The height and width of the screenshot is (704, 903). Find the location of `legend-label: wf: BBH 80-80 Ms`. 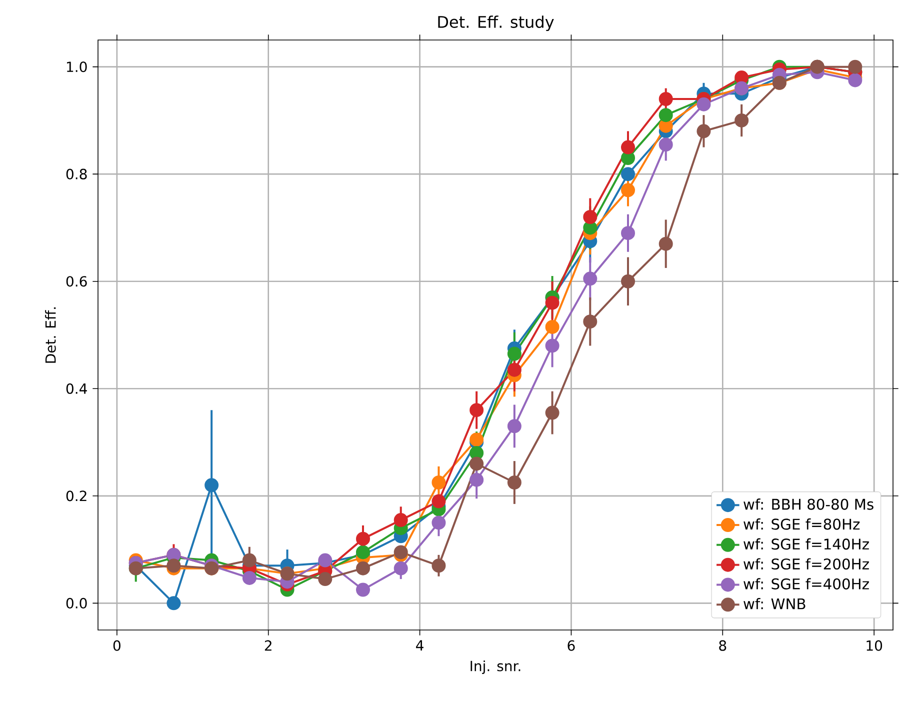

legend-label: wf: BBH 80-80 Ms is located at coordinates (809, 504).